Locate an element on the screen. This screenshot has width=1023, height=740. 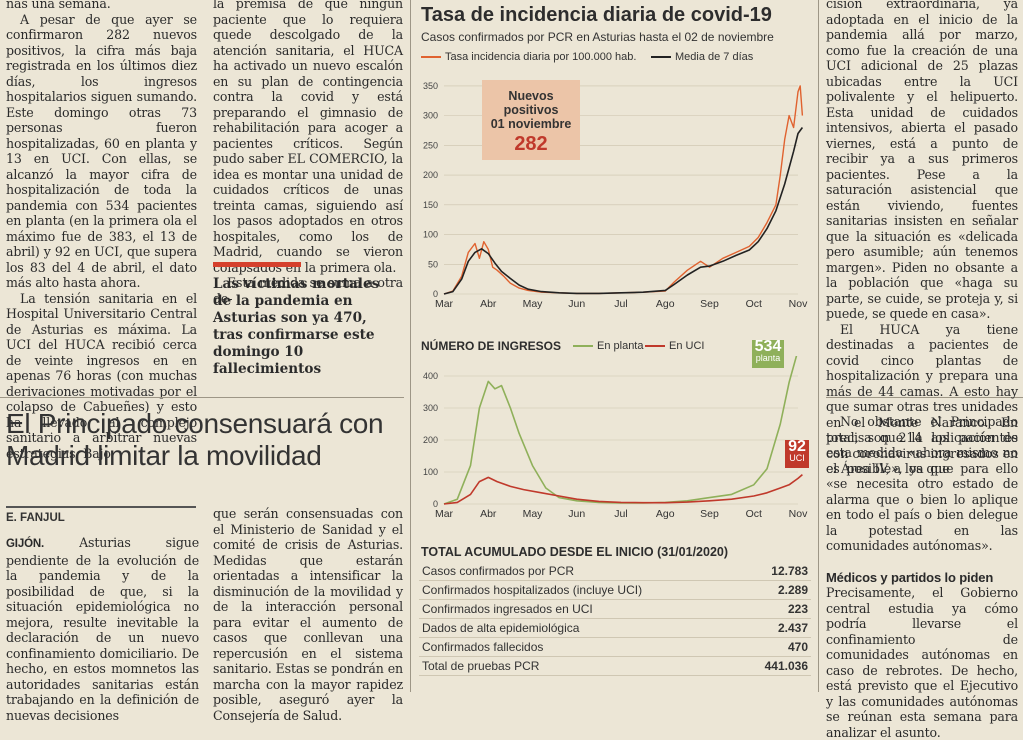
table-row: Confirmados ingresados en UCI 223 is located at coordinates (615, 609).